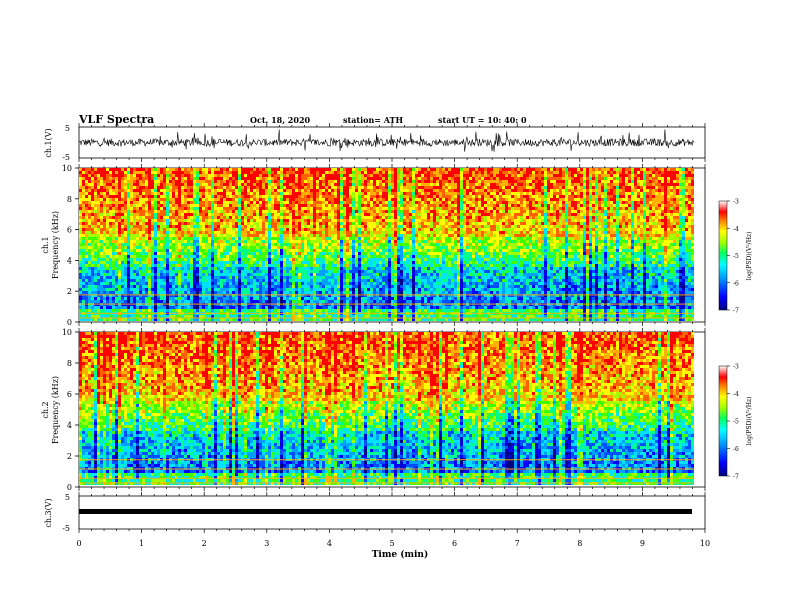 This screenshot has width=792, height=612. Describe the element at coordinates (705, 543) in the screenshot. I see `time-tick-label: 10` at that location.